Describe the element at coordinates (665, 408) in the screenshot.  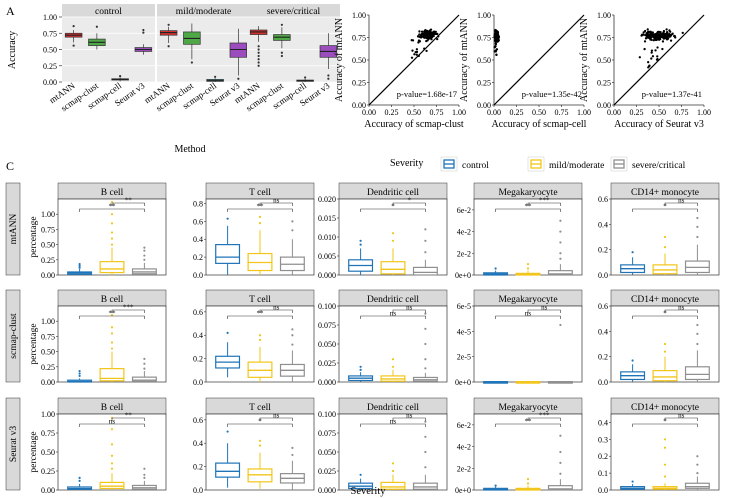
I see `column-strip-label: CD14+ monocyte` at that location.